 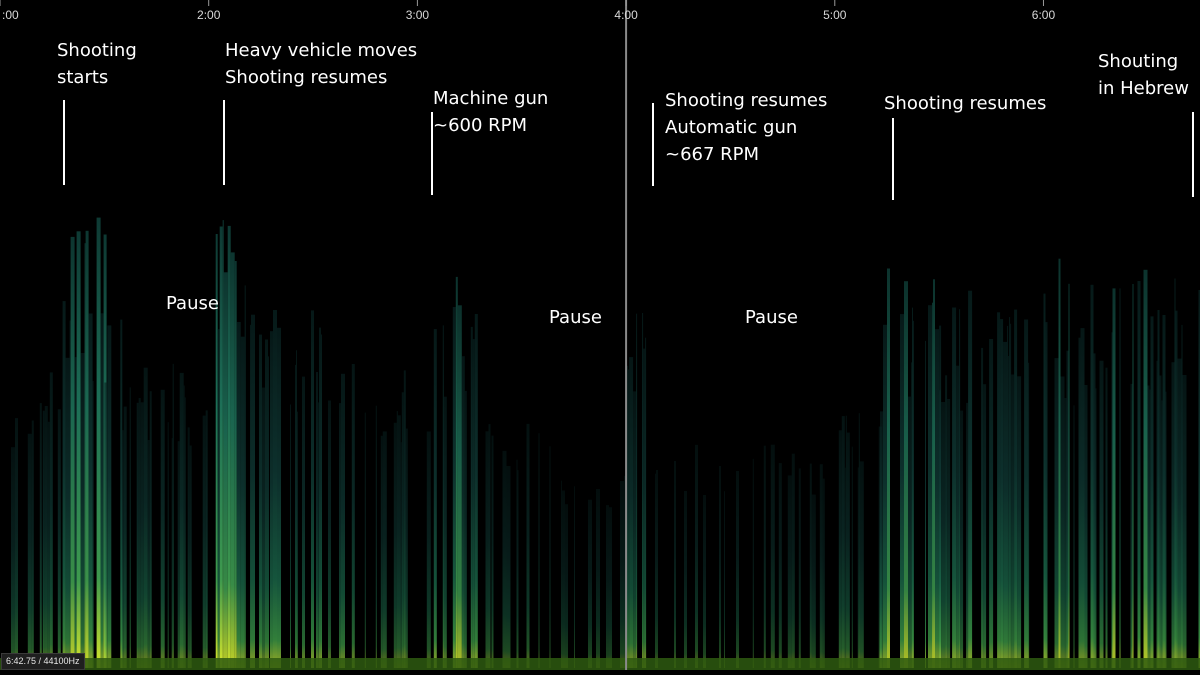 I want to click on annotation-line: ~600 RPM, so click(x=480, y=125).